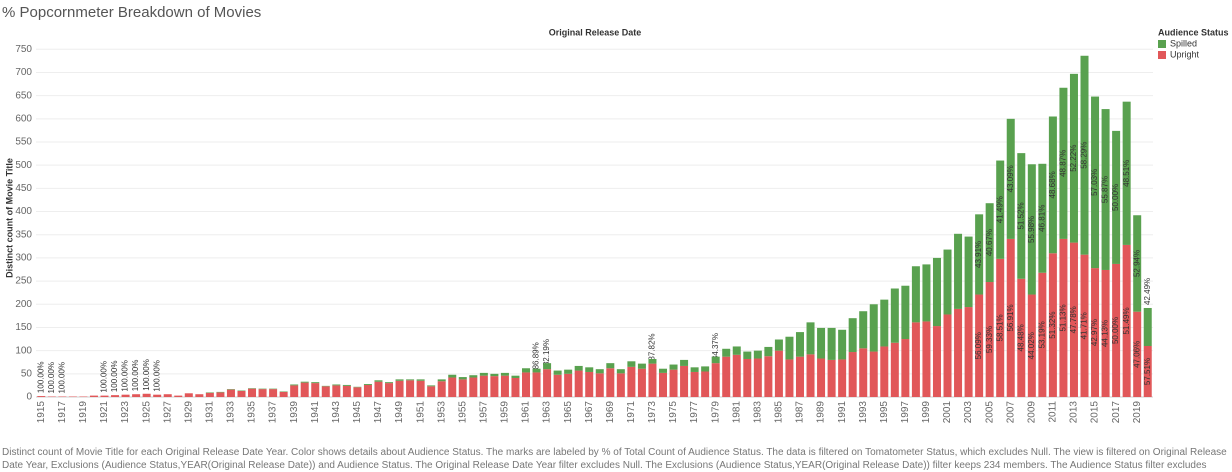  Describe the element at coordinates (252, 412) in the screenshot. I see `x-tick-label: 1935` at that location.